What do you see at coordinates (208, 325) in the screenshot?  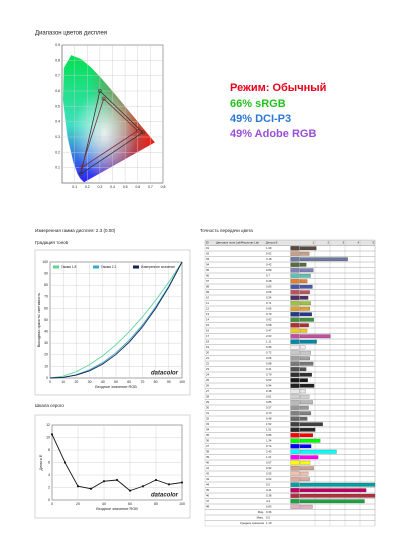 I see `row-id: 15` at bounding box center [208, 325].